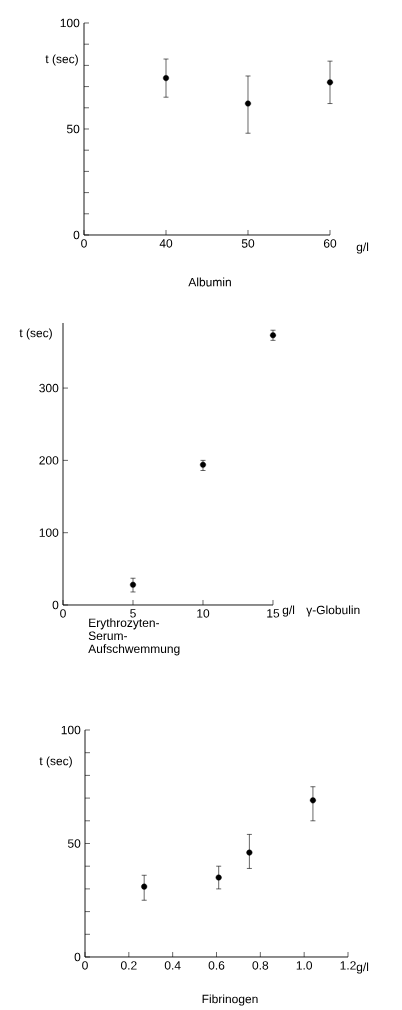 The width and height of the screenshot is (402, 1010). What do you see at coordinates (273, 613) in the screenshot?
I see `x-tick-label: 15` at bounding box center [273, 613].